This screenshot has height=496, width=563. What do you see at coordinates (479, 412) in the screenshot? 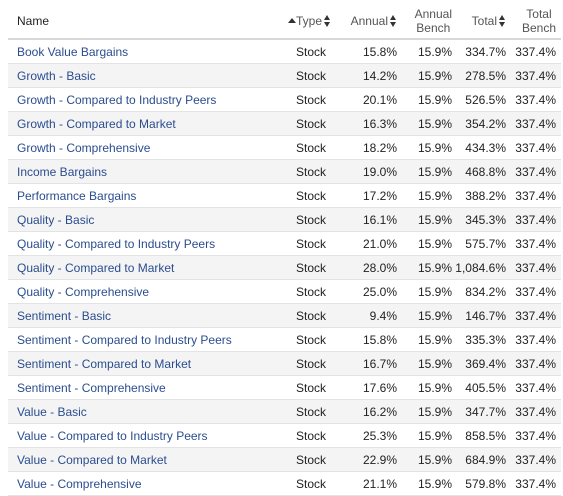
I see `row-total-cell: 347.7%` at bounding box center [479, 412].